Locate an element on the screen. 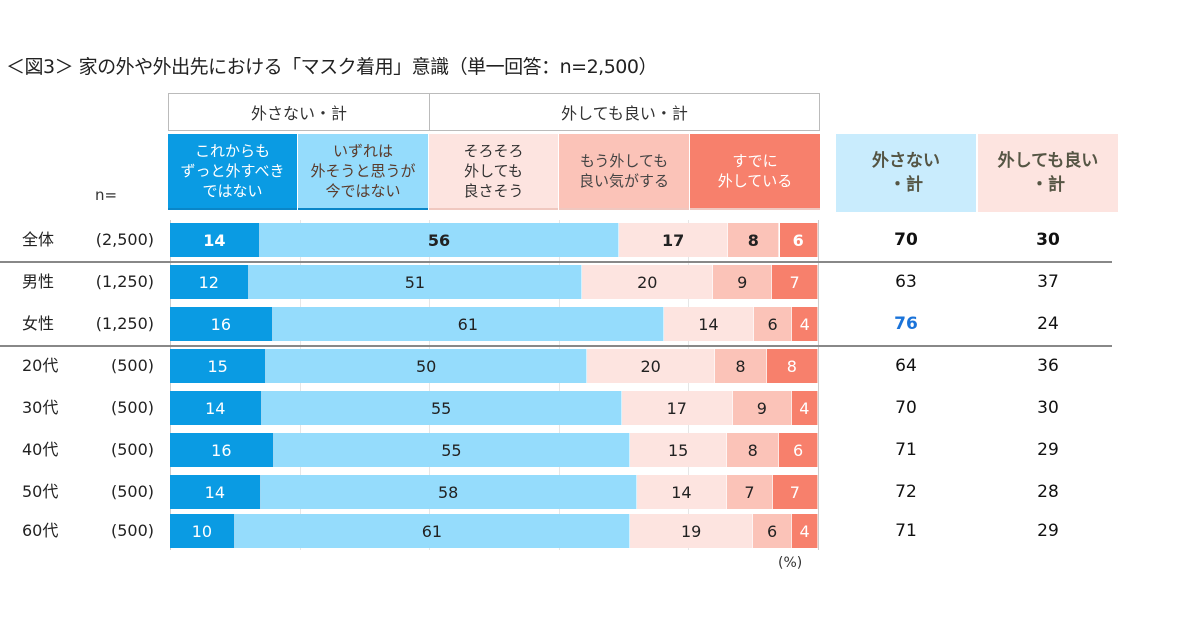 This screenshot has height=630, width=1200. total-not-remove: 63 is located at coordinates (906, 282).